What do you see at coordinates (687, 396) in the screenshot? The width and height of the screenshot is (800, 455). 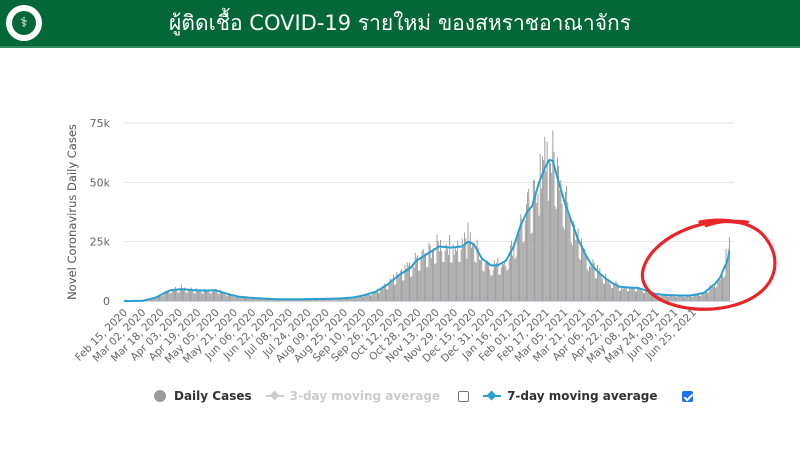 I see `7day-average-checkbox` at bounding box center [687, 396].